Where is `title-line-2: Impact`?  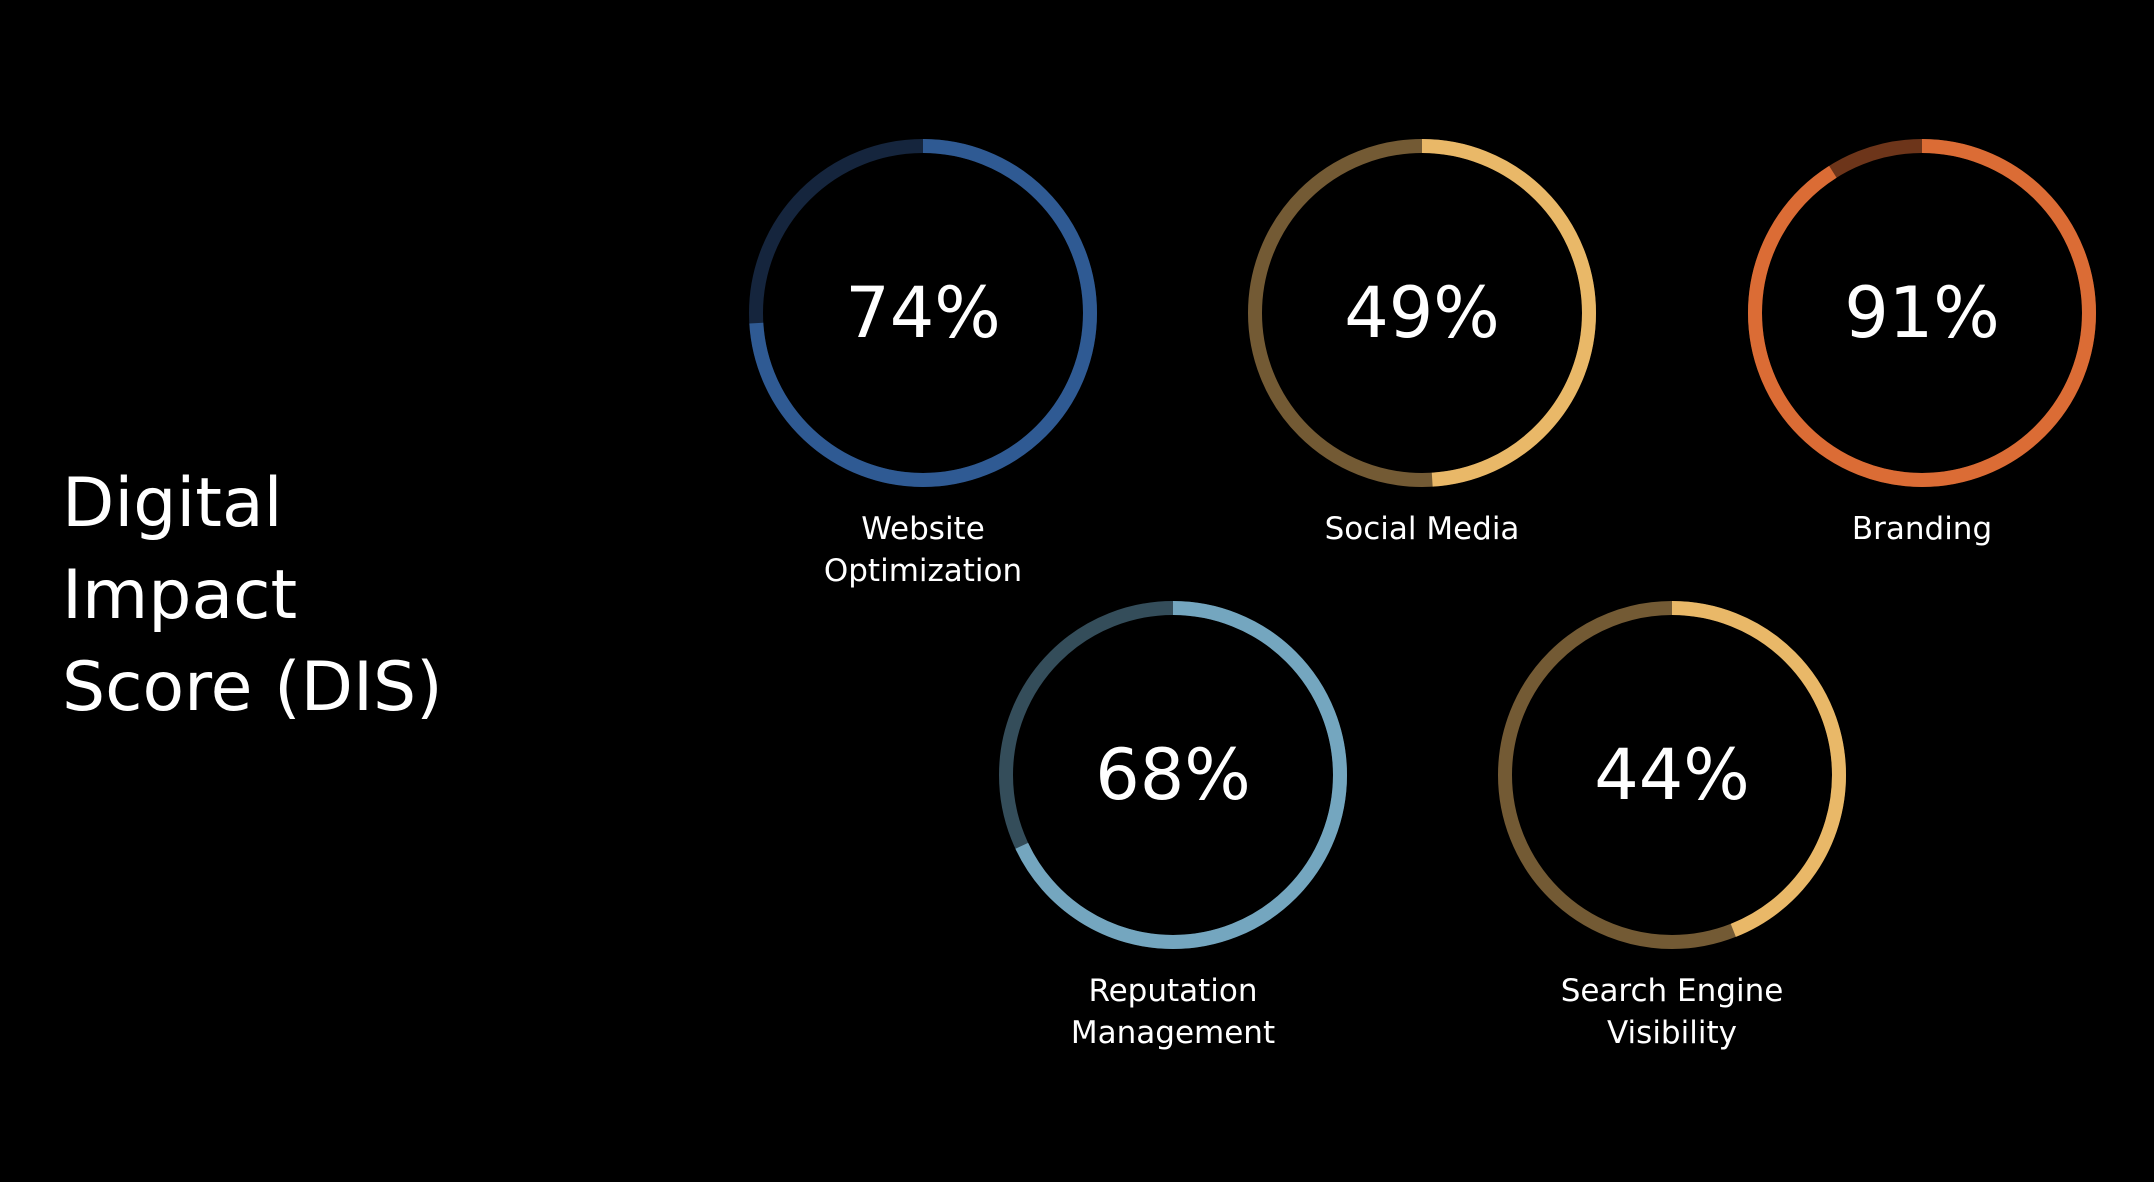
title-line-2: Impact is located at coordinates (180, 595).